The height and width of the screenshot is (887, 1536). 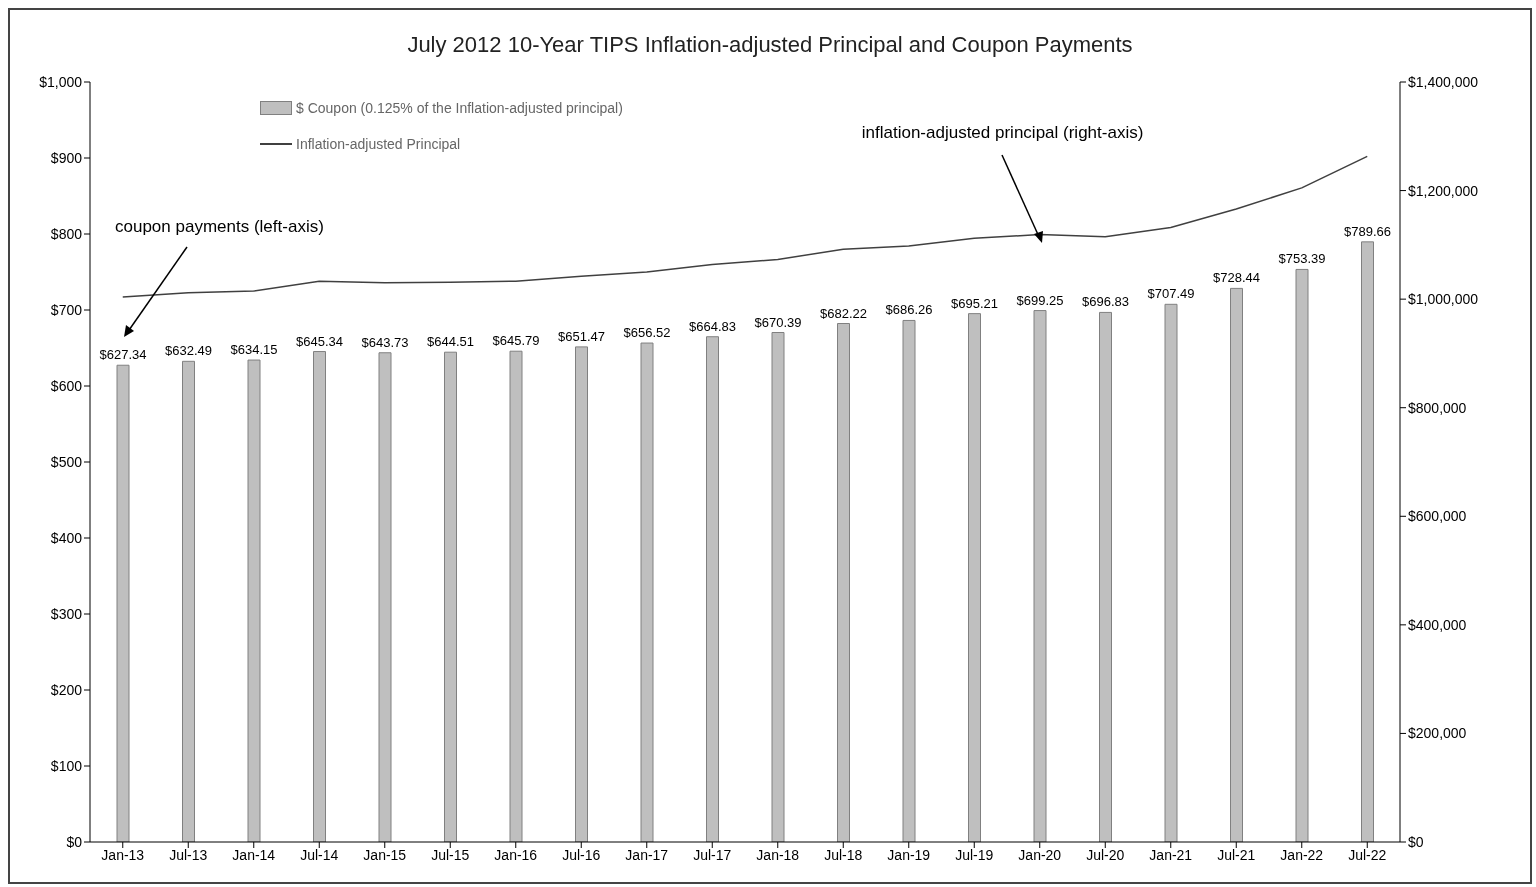 I want to click on data-label: $627.34, so click(x=123, y=355).